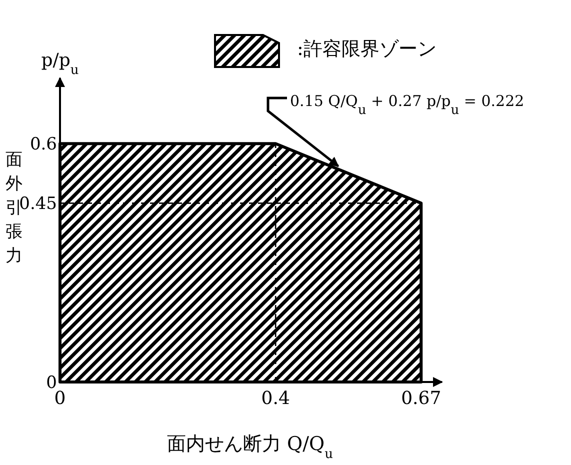 The width and height of the screenshot is (571, 465). Describe the element at coordinates (250, 447) in the screenshot. I see `x-axis-title: 面内せん断力 Q/Q$_{u}$` at that location.